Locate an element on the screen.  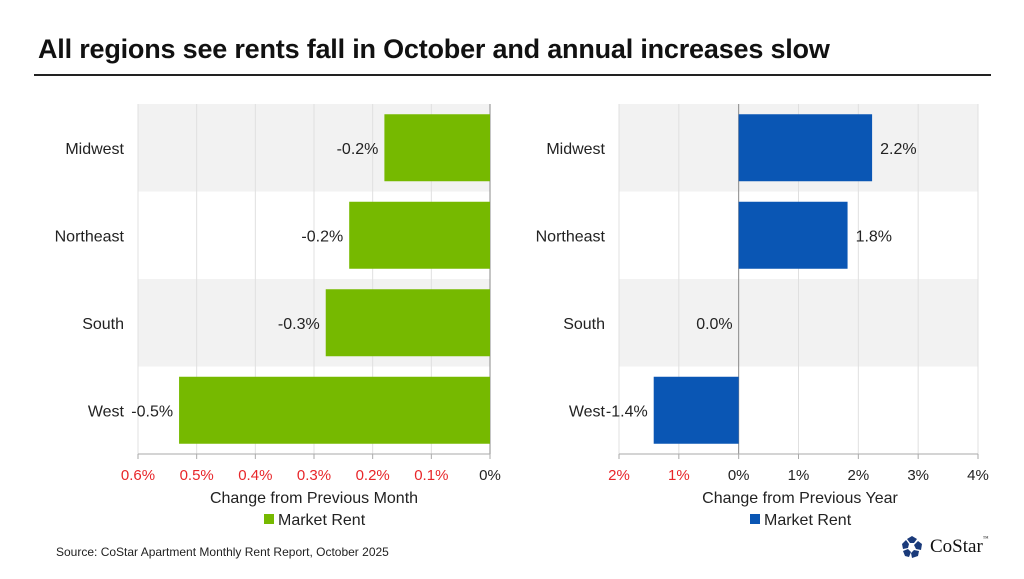
x-tick-label: 0.5% is located at coordinates (197, 475).